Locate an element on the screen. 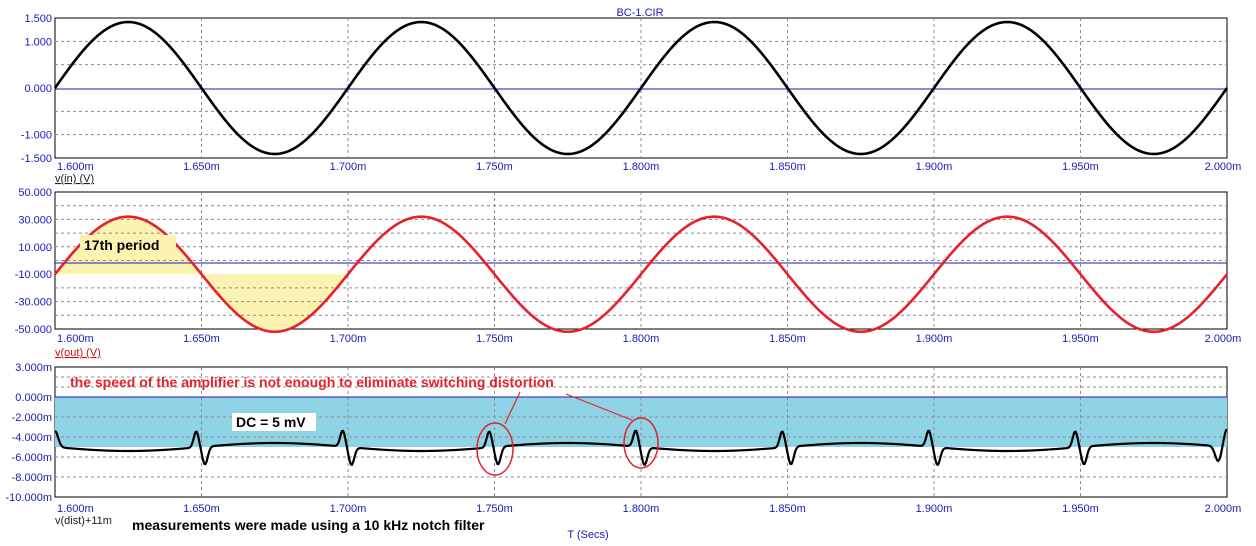 This screenshot has height=546, width=1256. x-axis-title: T (Secs) is located at coordinates (587, 535).